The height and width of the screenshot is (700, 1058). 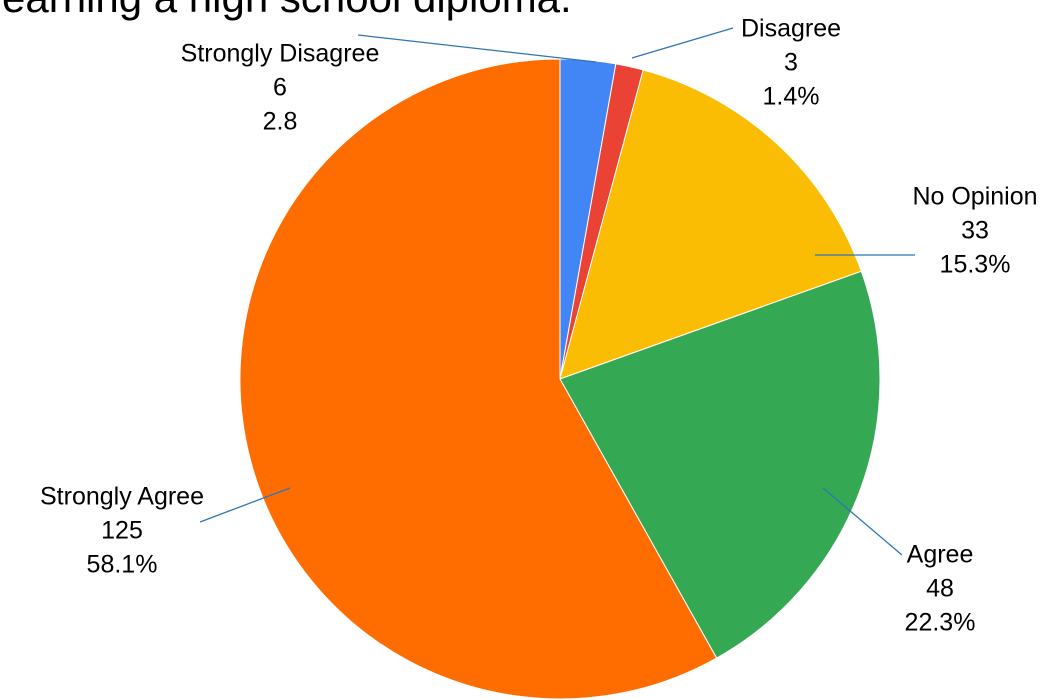 I want to click on chart-title: earning a high school diploma., so click(x=529, y=11).